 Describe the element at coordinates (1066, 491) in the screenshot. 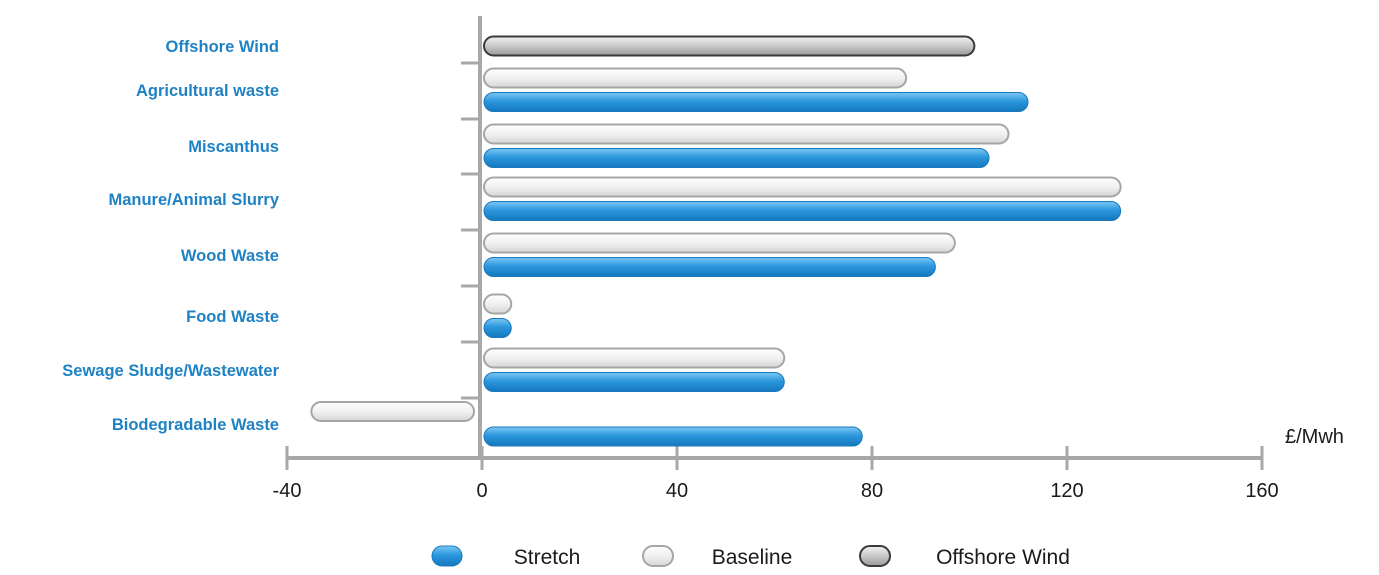

I see `x-tick-label: 120` at that location.